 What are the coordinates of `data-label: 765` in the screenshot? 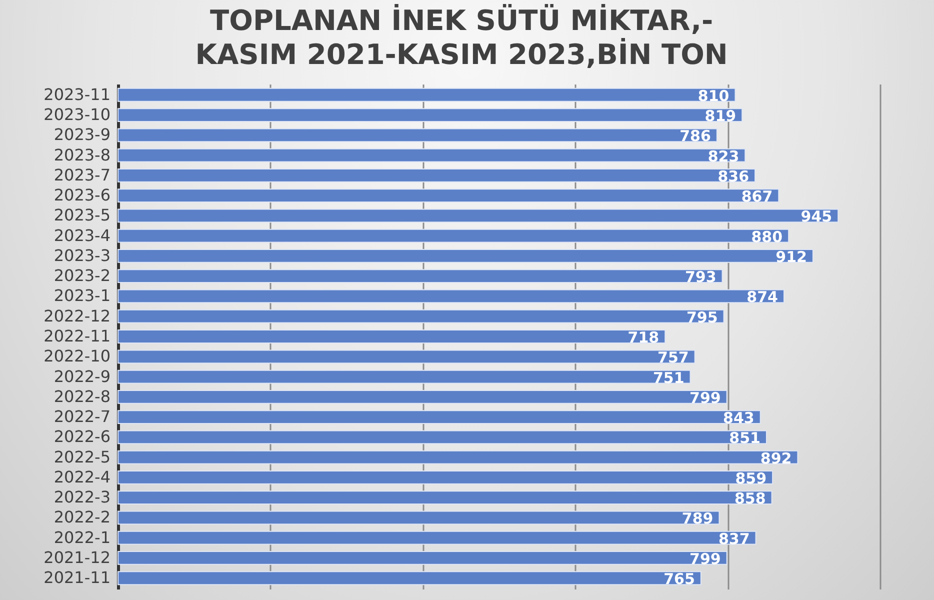 It's located at (679, 579).